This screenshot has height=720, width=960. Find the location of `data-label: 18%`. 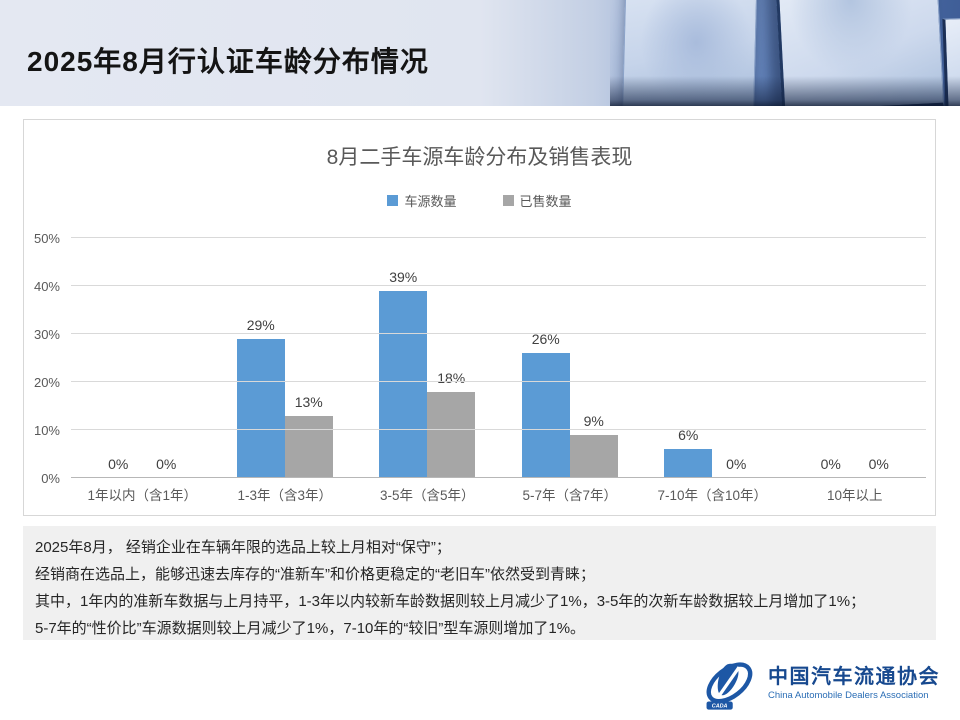

data-label: 18% is located at coordinates (451, 377).